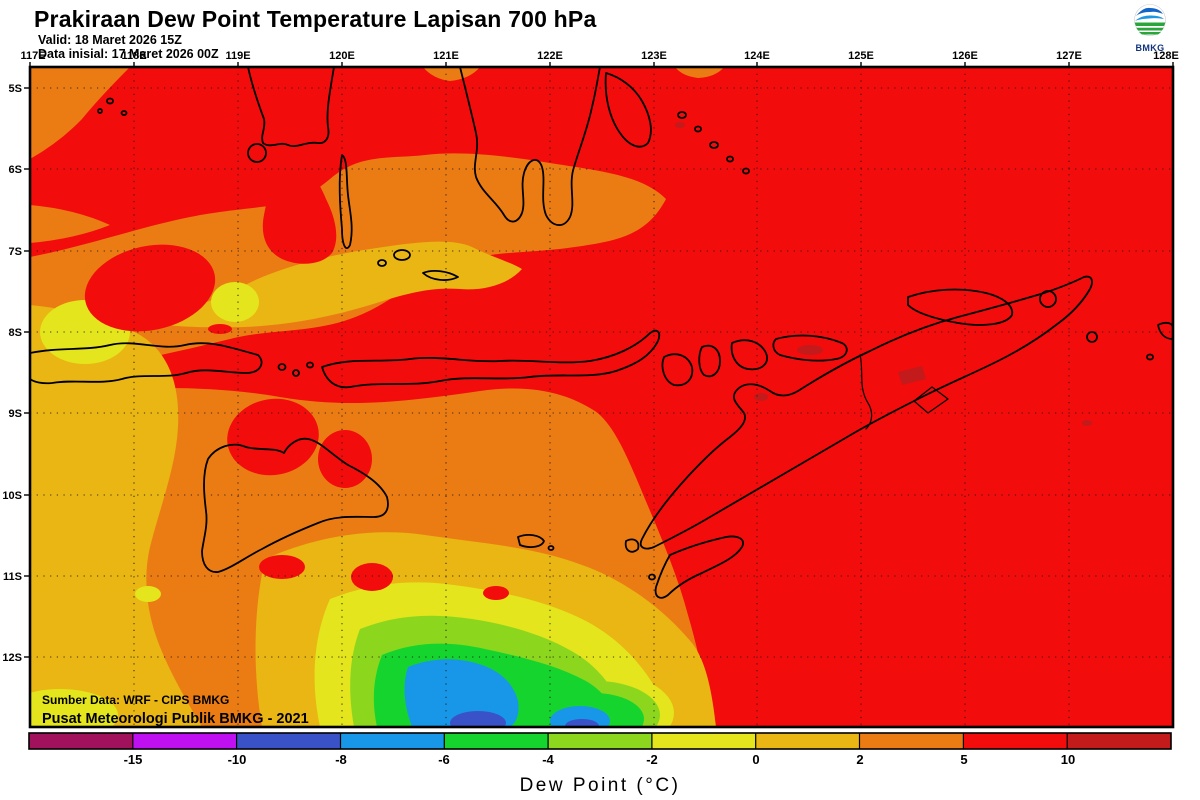 The image size is (1200, 800). Describe the element at coordinates (135, 700) in the screenshot. I see `source-data-label: Sumber Data: WRF - CIPS BMKG` at that location.